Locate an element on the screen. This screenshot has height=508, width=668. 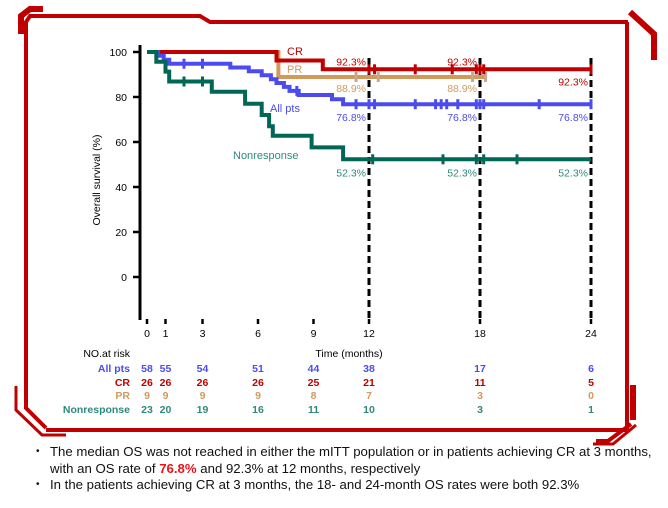
y-tick-label: 40 is located at coordinates (121, 188).